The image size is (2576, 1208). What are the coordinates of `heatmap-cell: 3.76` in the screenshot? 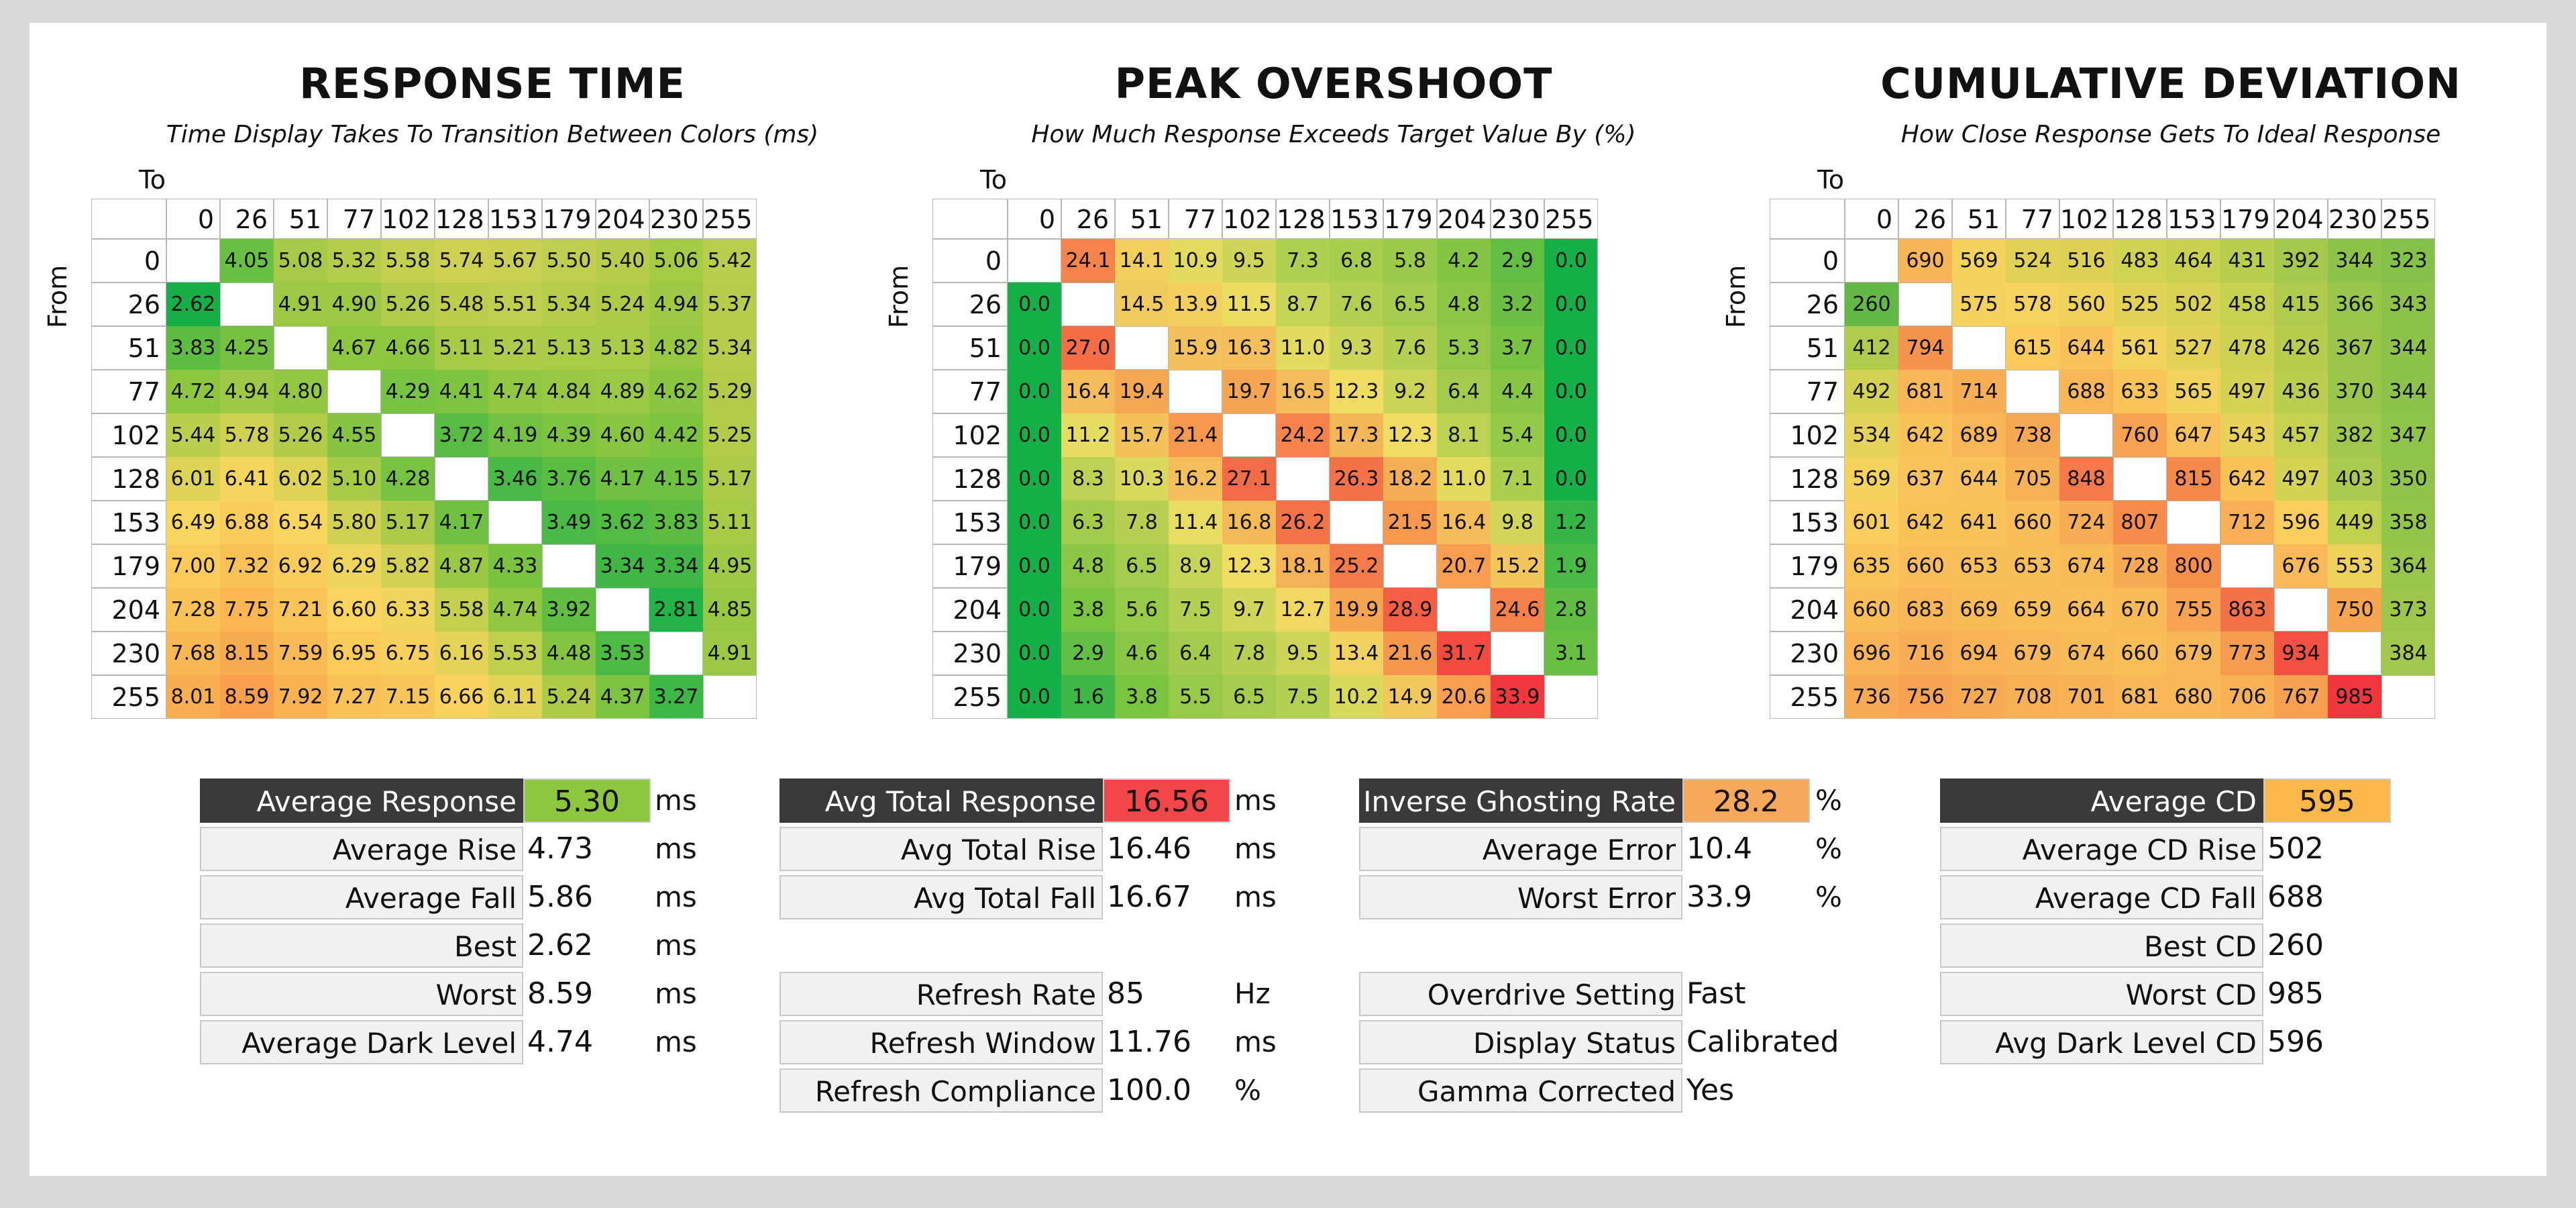 It's located at (569, 479).